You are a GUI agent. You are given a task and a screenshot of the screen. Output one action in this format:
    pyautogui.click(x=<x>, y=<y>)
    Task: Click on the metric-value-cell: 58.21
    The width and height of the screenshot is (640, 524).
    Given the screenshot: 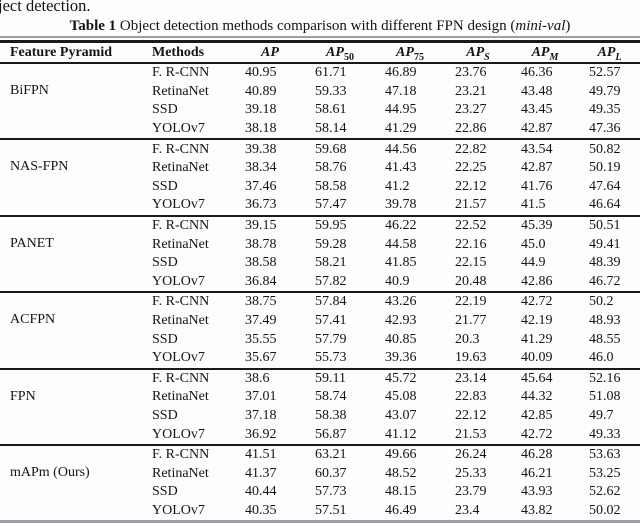 What is the action you would take?
    pyautogui.click(x=331, y=263)
    